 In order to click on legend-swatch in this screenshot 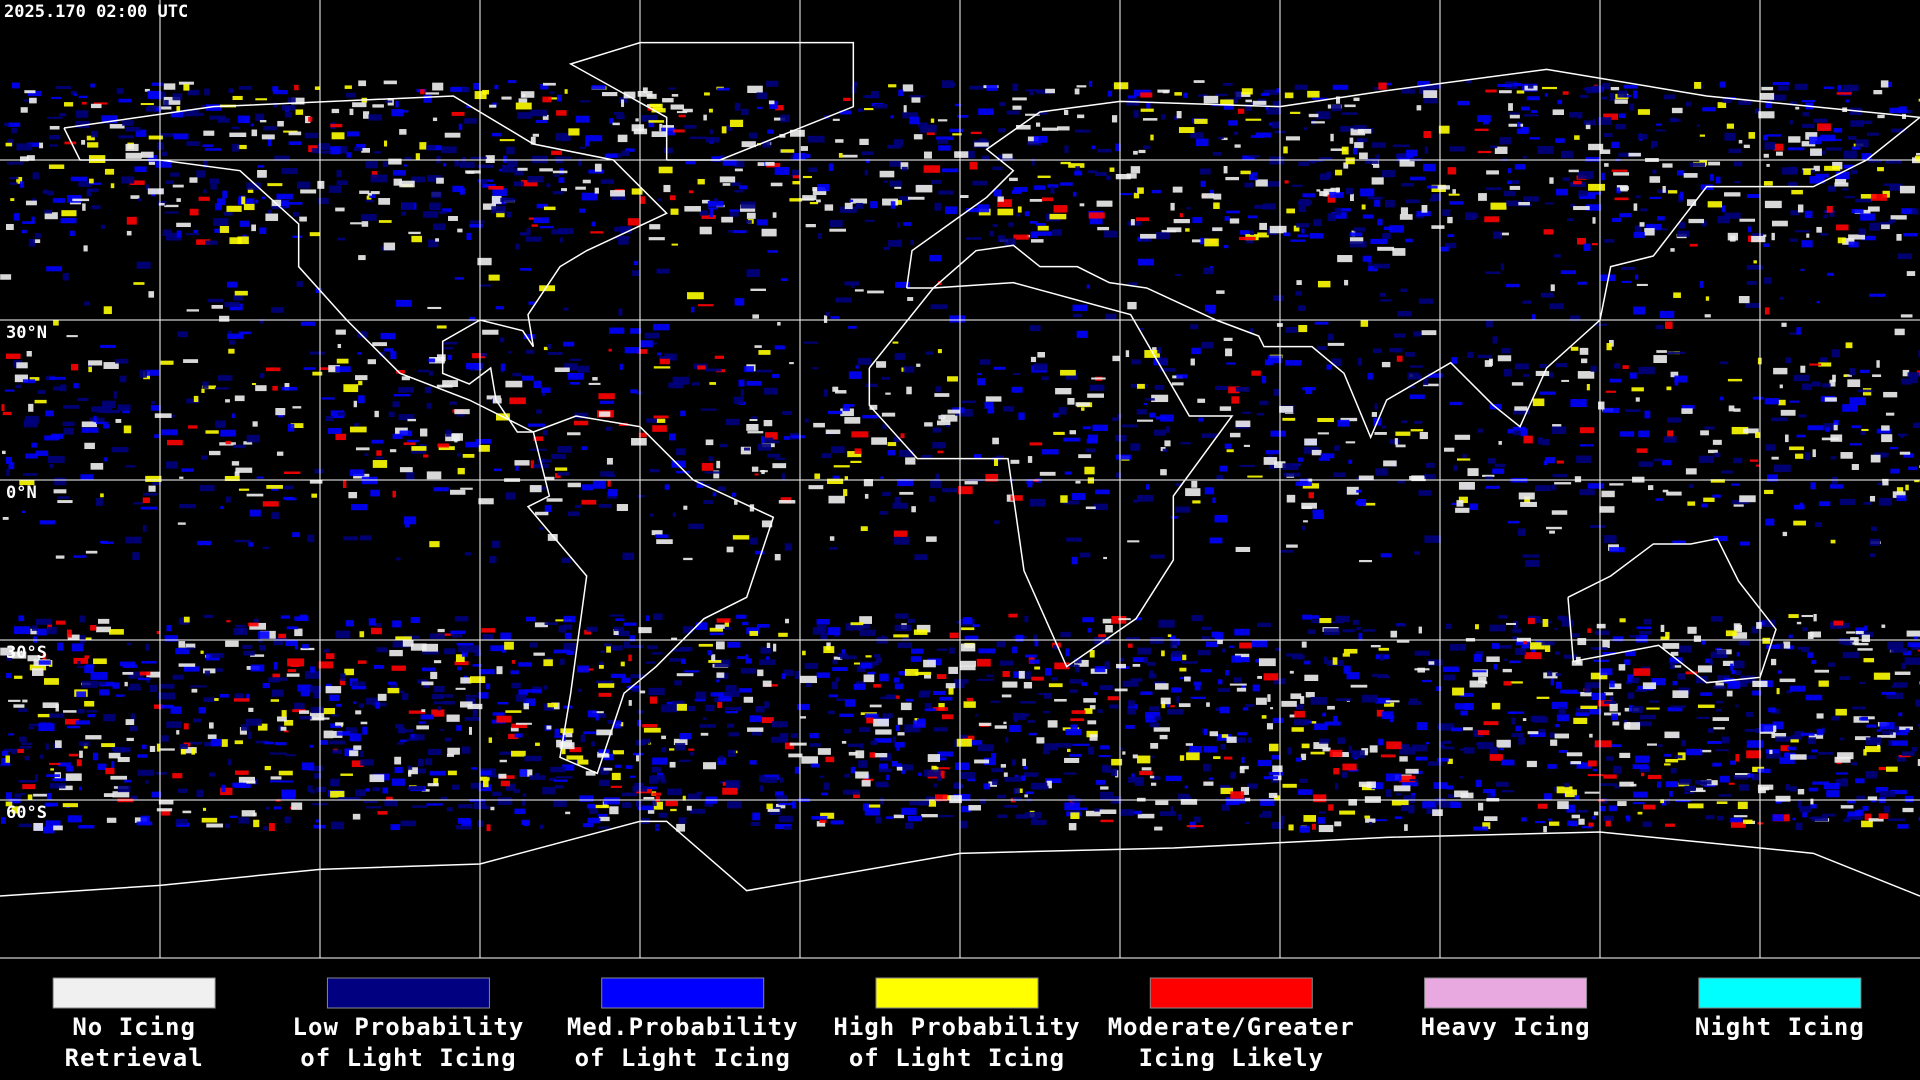, I will do `click(1231, 993)`.